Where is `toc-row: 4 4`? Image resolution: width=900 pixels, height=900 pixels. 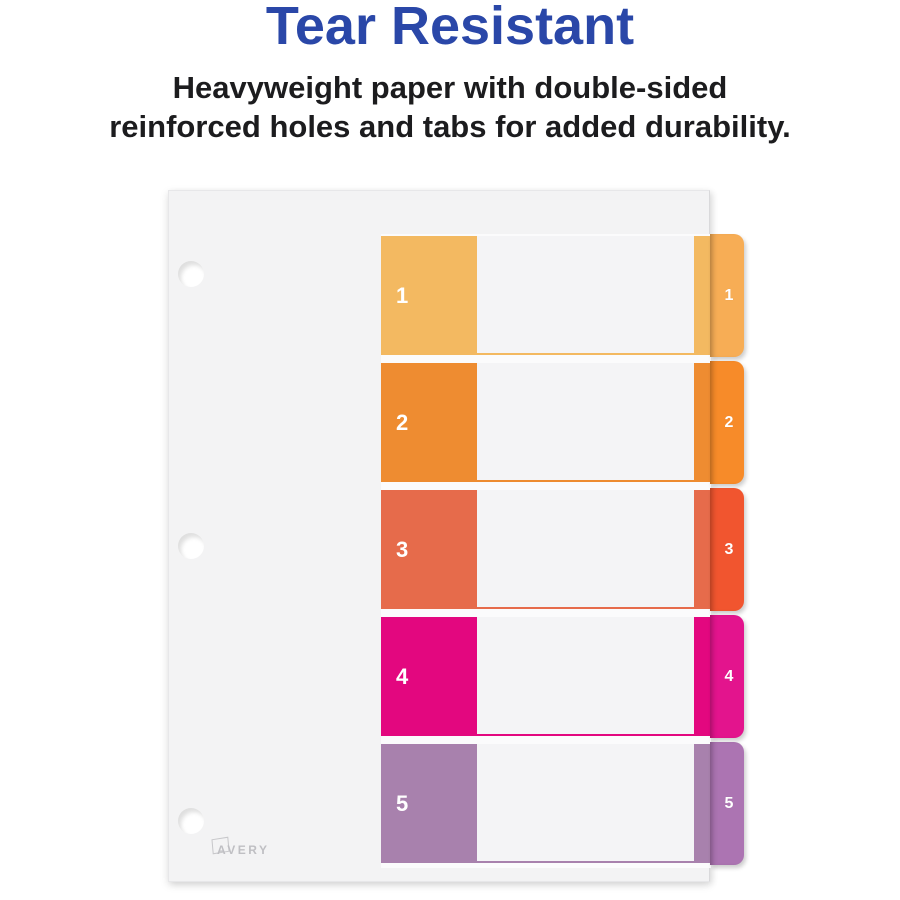 toc-row: 4 4 is located at coordinates (562, 676).